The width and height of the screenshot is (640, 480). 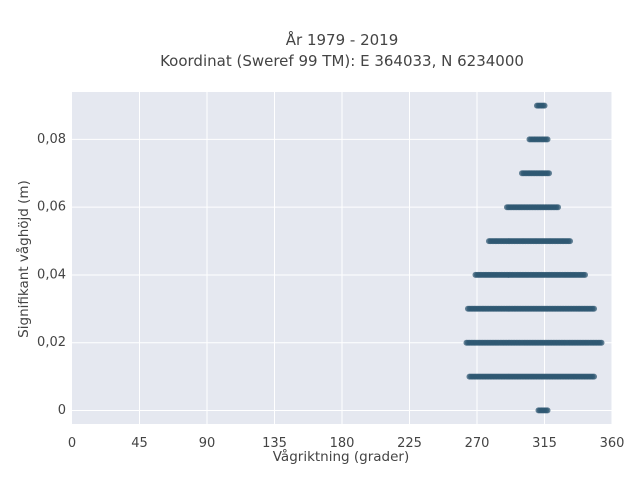 I want to click on x-tick-label: 90, so click(x=207, y=443).